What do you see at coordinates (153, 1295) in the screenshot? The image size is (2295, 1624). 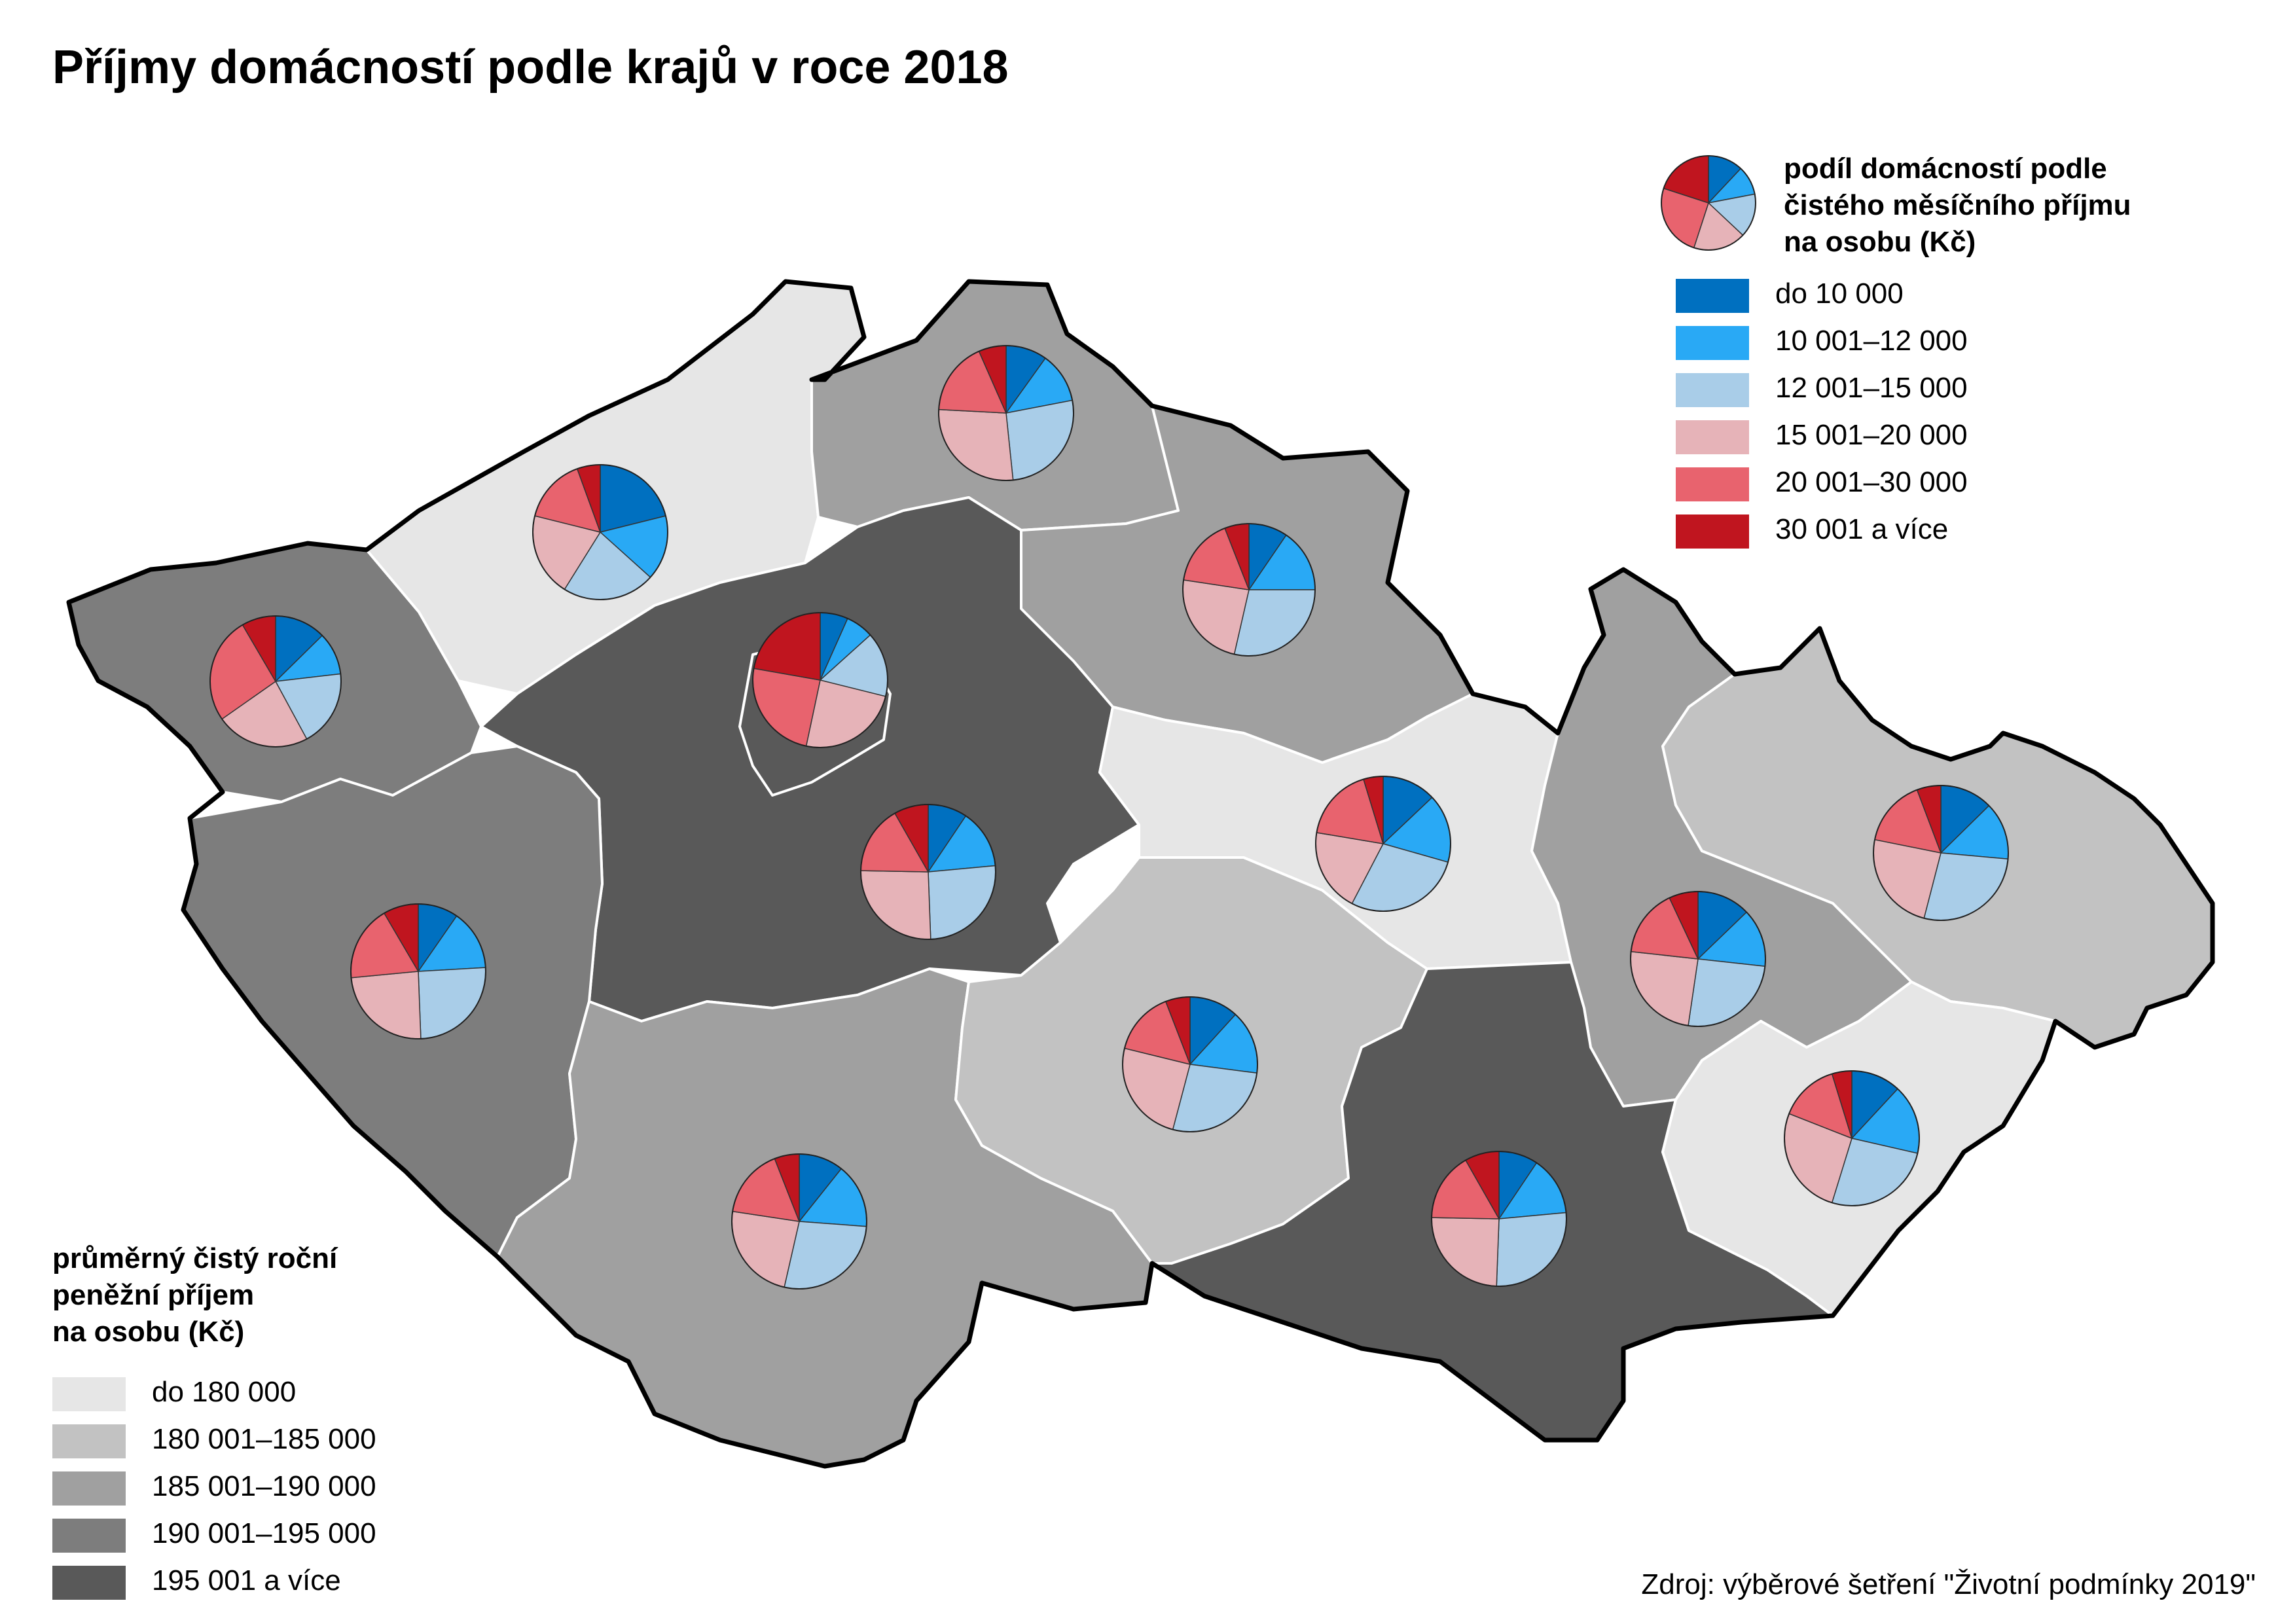 I see `region-legend-title-line: peněžní příjem` at bounding box center [153, 1295].